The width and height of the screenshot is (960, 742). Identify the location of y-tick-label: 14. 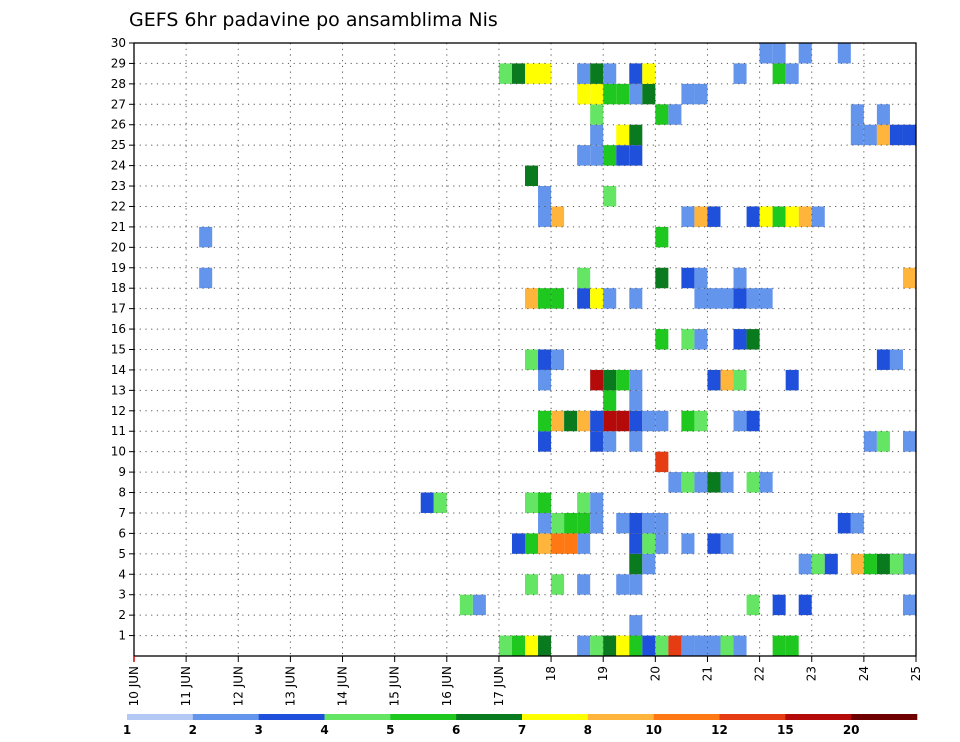
(118, 370).